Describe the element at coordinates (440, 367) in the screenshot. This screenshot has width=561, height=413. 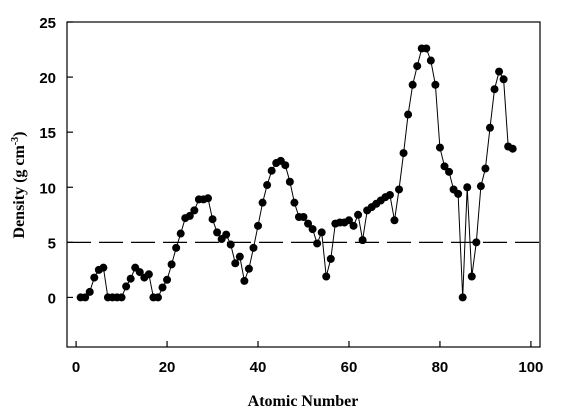
I see `x-tick-label: 80` at that location.